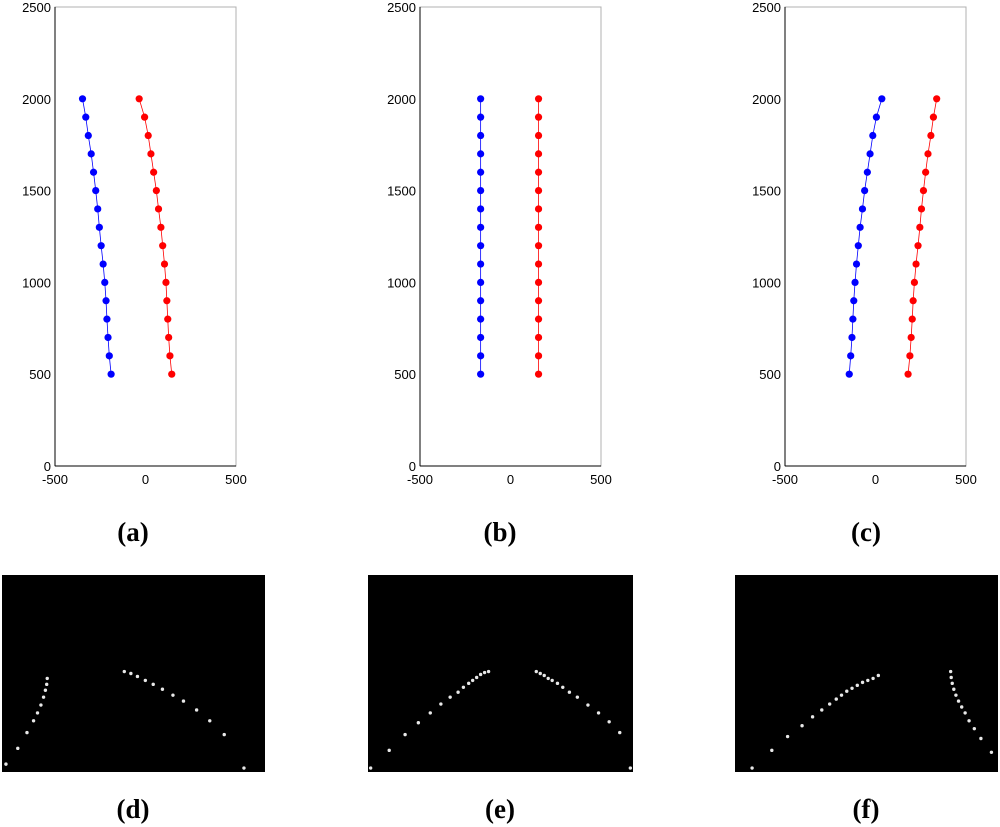 This screenshot has height=827, width=1000. Describe the element at coordinates (125, 719) in the screenshot. I see `image-dots` at that location.